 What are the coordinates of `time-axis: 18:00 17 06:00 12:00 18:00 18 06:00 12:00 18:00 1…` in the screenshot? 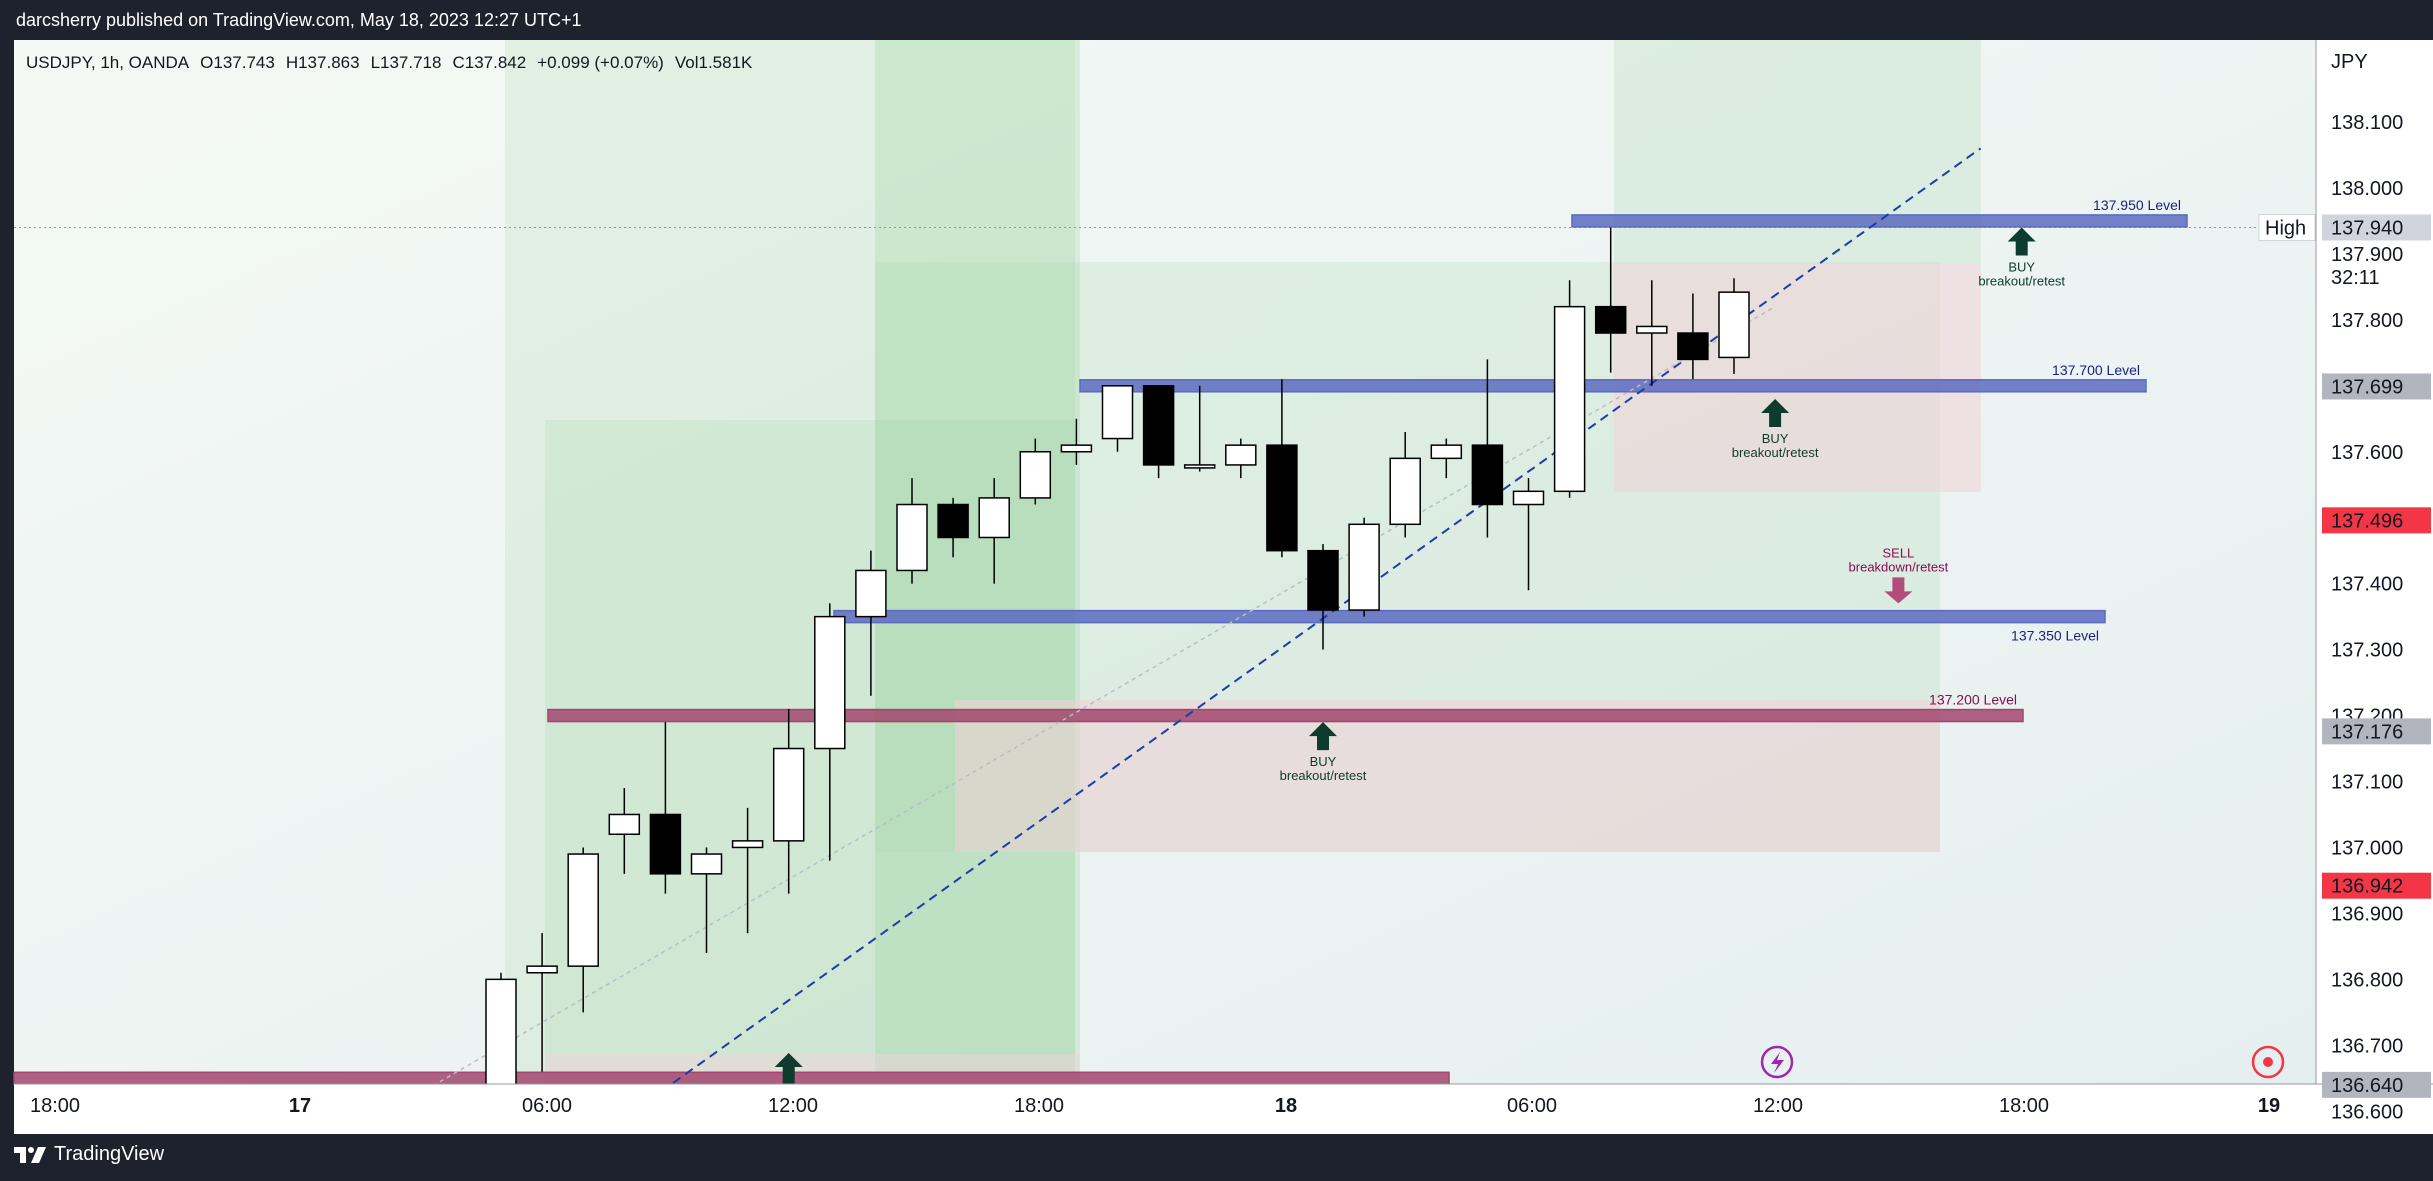 It's located at (1155, 1106).